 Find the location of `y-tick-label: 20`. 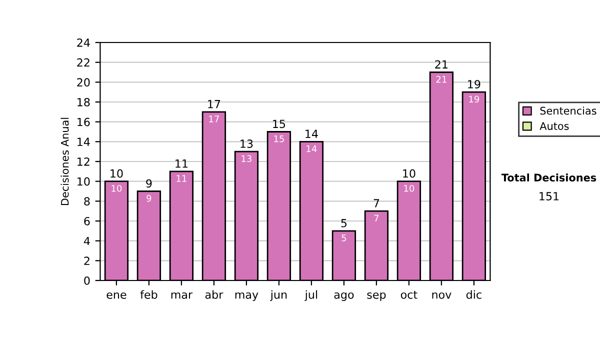

y-tick-label: 20 is located at coordinates (83, 82).